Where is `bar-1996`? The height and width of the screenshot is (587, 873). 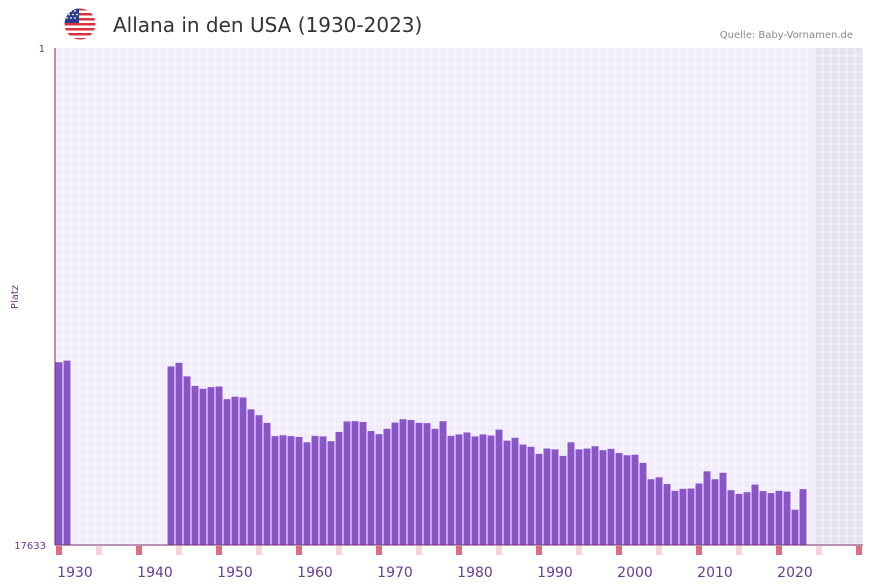
bar-1996 is located at coordinates (603, 497).